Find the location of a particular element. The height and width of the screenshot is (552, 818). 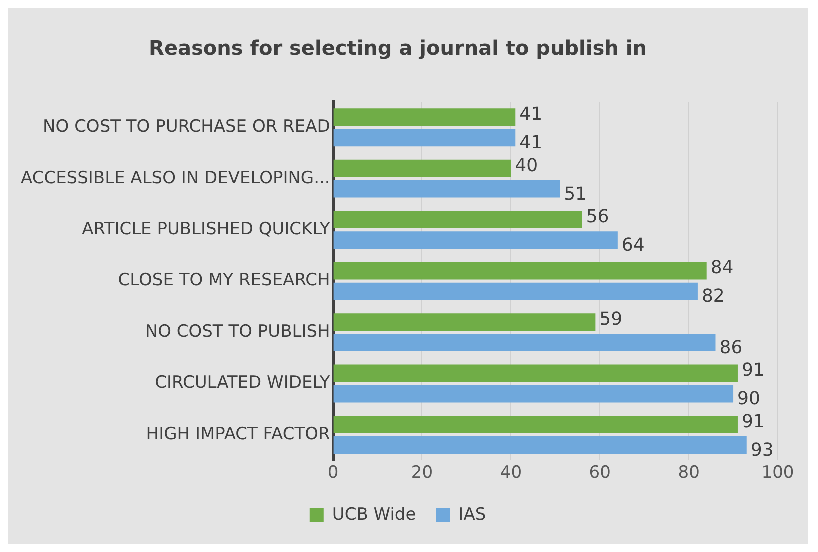

y-tick-label: HIGH IMPACT FACTOR is located at coordinates (238, 434).